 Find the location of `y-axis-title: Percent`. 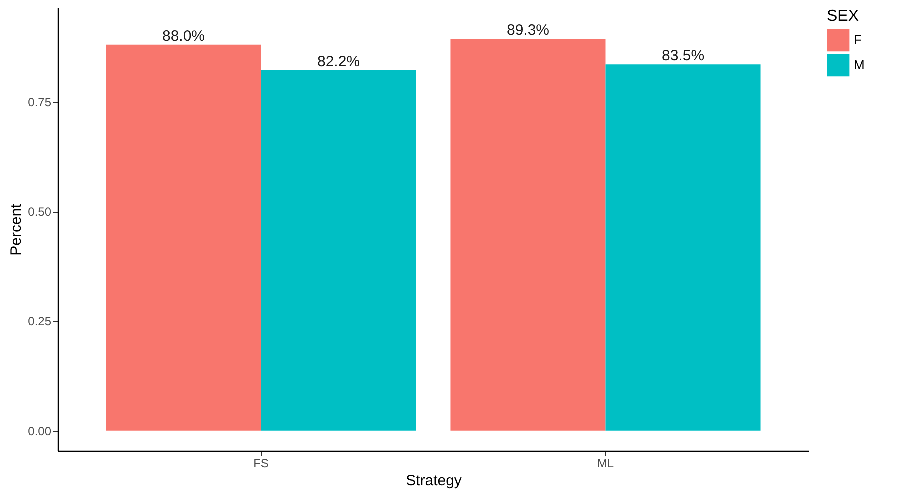

y-axis-title: Percent is located at coordinates (17, 229).